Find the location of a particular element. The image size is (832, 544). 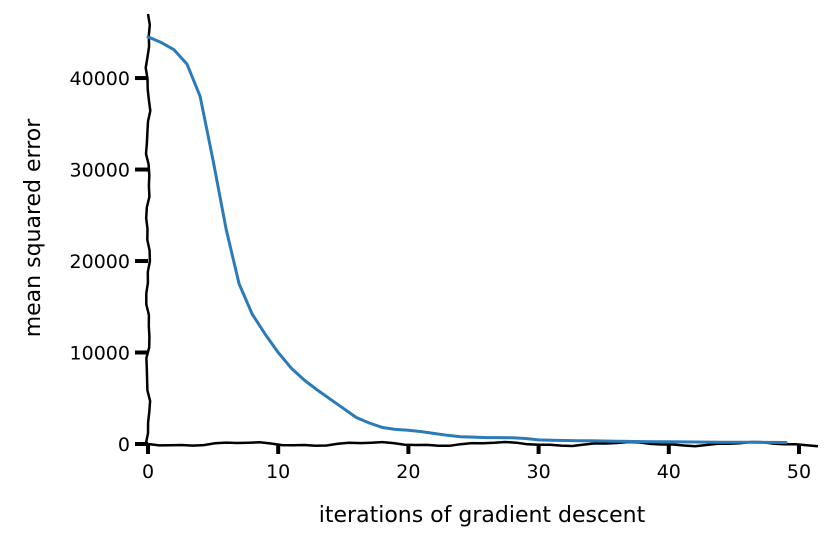

y-tick-label: 0 is located at coordinates (124, 445).